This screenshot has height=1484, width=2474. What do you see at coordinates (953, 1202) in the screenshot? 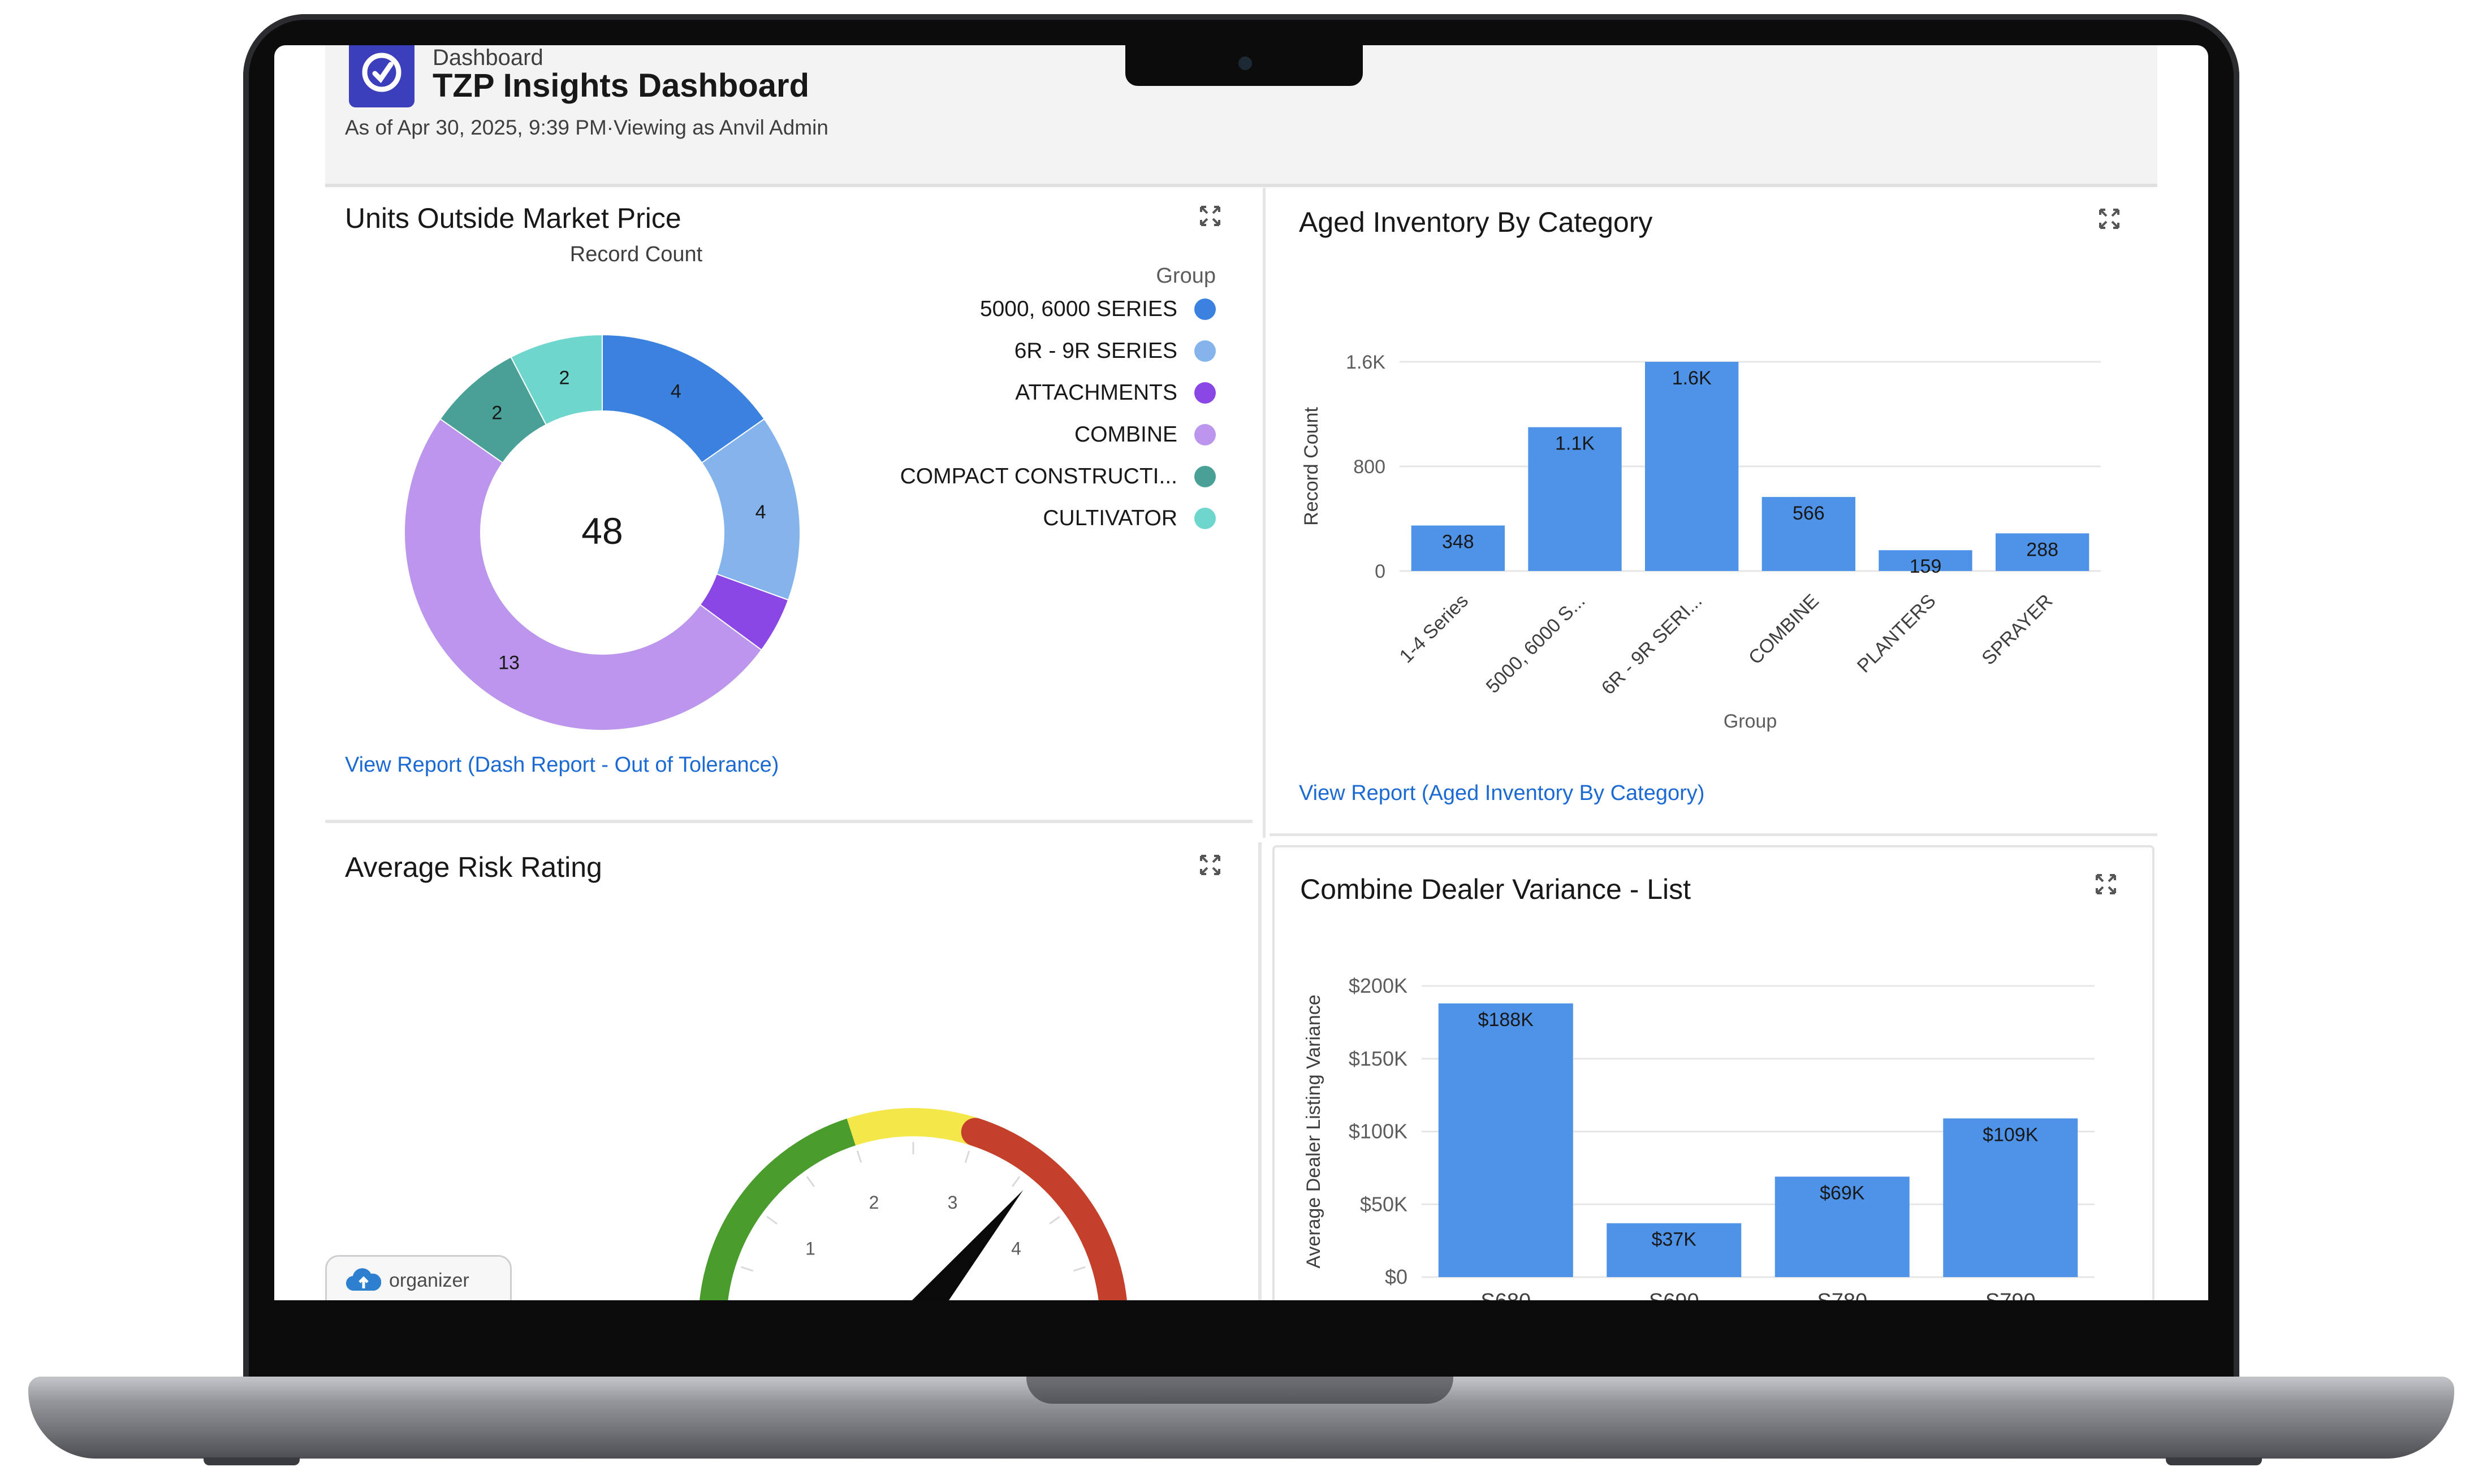
I see `gauge-tick-label: 3` at bounding box center [953, 1202].